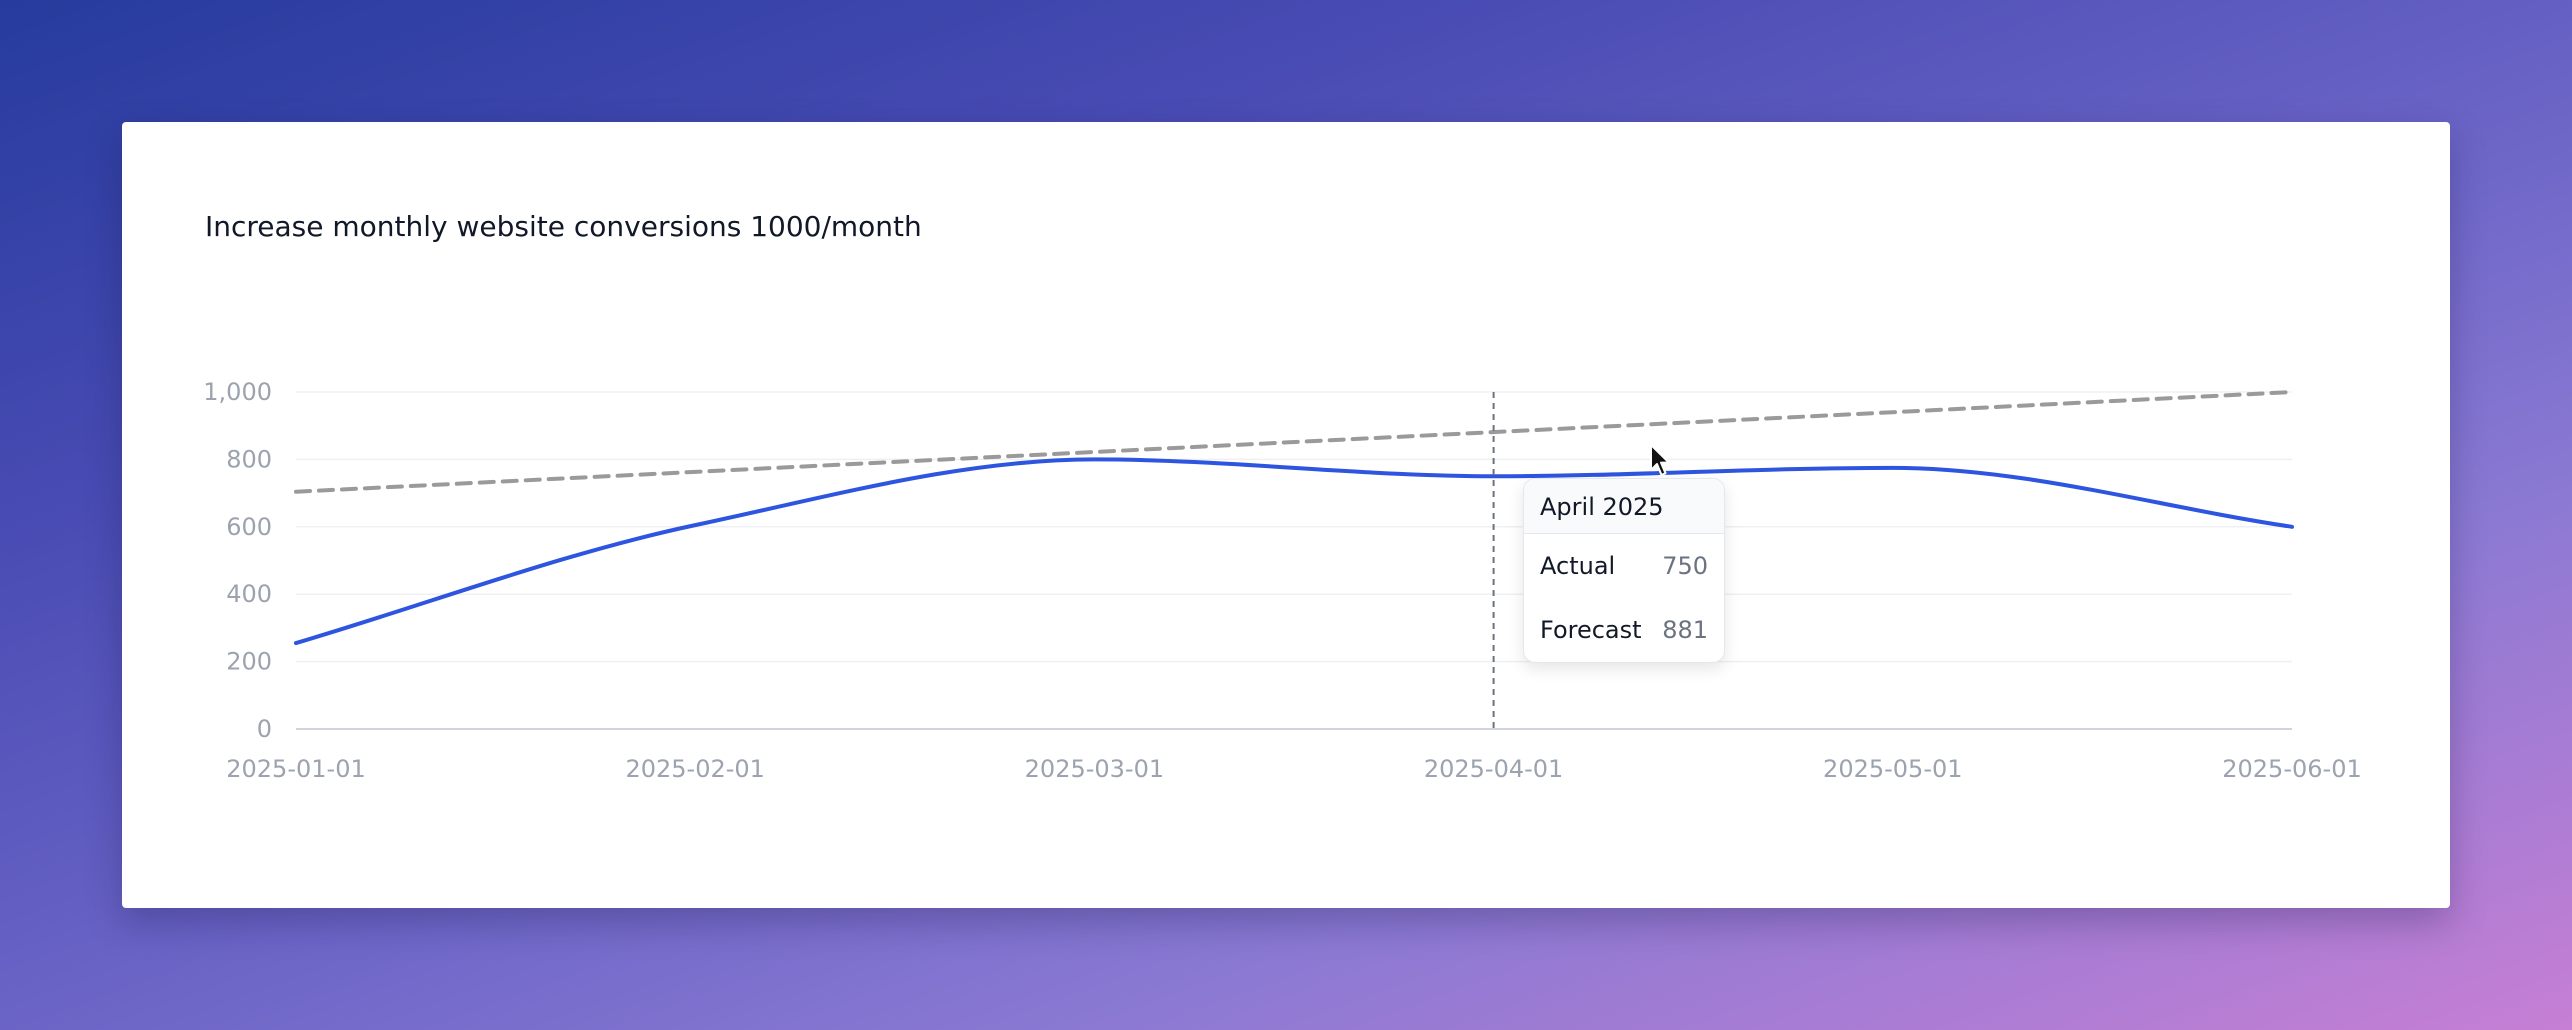  Describe the element at coordinates (694, 769) in the screenshot. I see `x-tick-label: 2025-02-01` at that location.